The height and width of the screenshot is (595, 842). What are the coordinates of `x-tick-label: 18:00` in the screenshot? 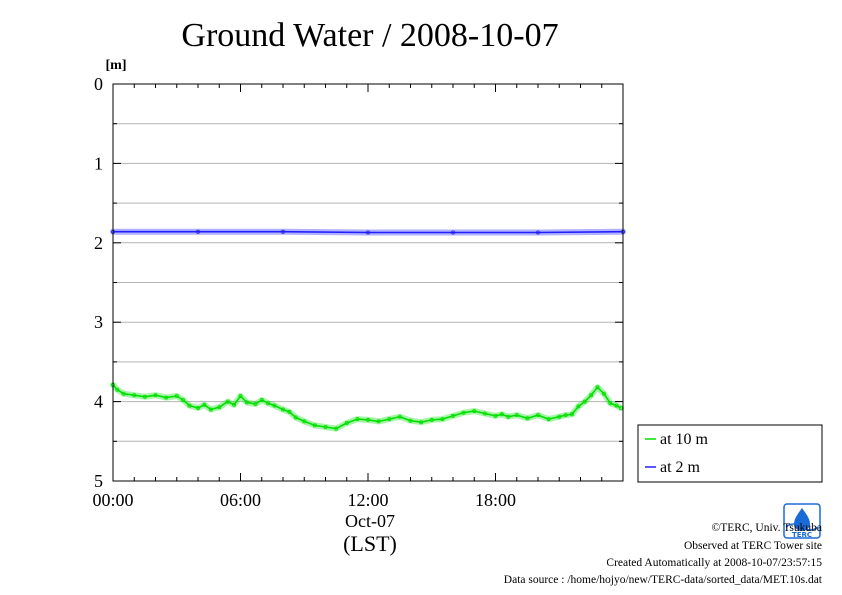 It's located at (495, 500).